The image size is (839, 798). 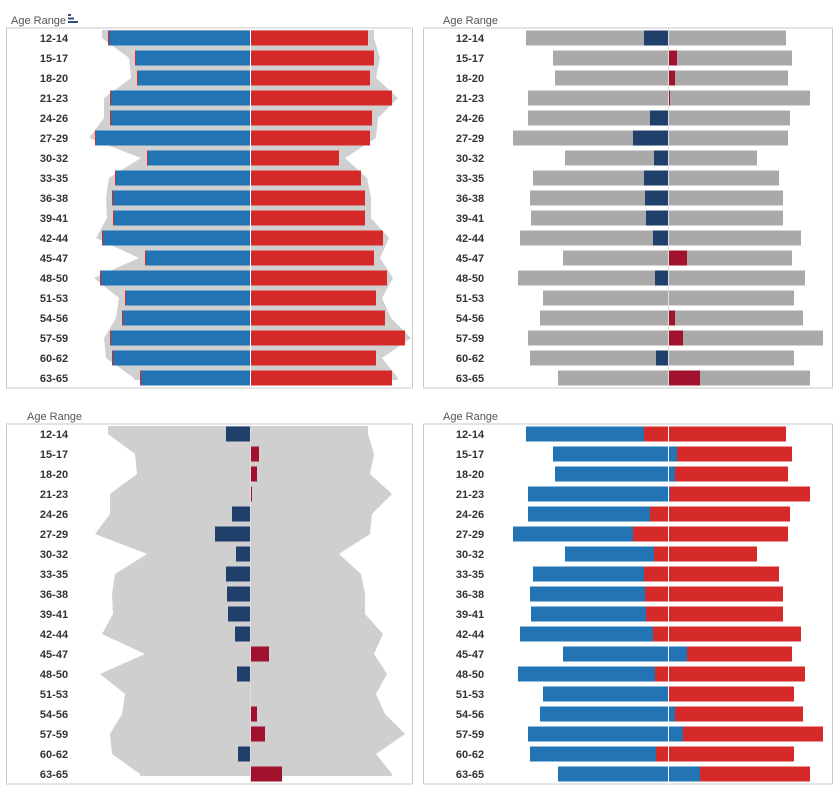 I want to click on age-range-label: 60-62, so click(x=54, y=359).